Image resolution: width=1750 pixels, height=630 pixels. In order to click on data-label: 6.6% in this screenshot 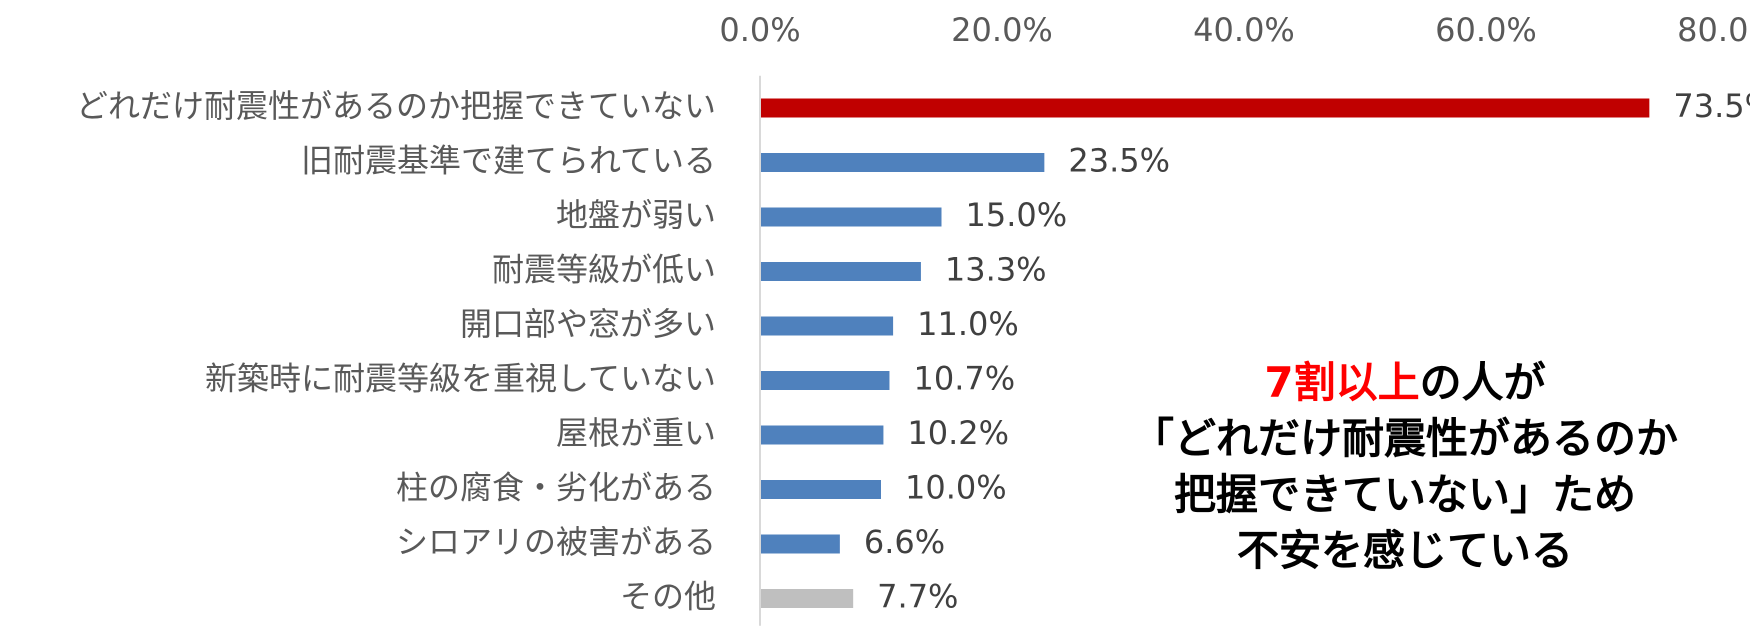, I will do `click(904, 542)`.